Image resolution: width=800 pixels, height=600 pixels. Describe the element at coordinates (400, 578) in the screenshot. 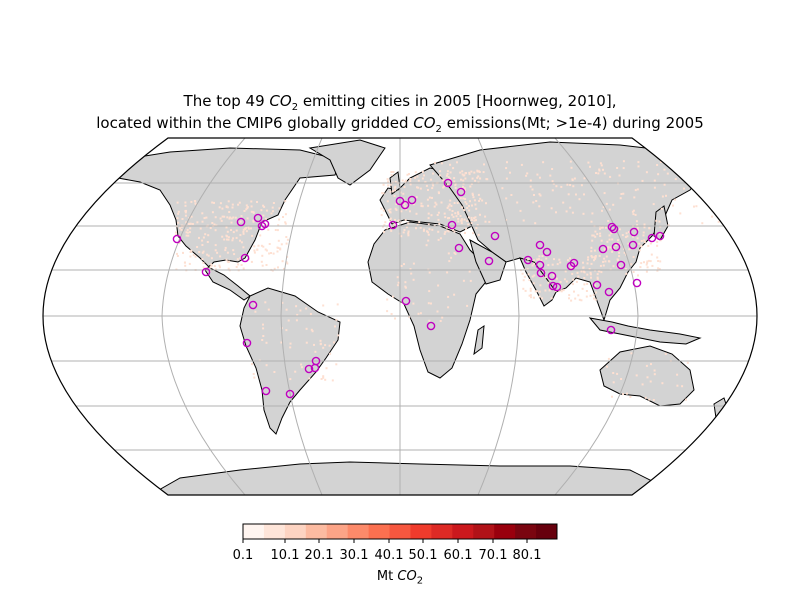

I see `colorbar-unit-label: Mt CO2` at that location.